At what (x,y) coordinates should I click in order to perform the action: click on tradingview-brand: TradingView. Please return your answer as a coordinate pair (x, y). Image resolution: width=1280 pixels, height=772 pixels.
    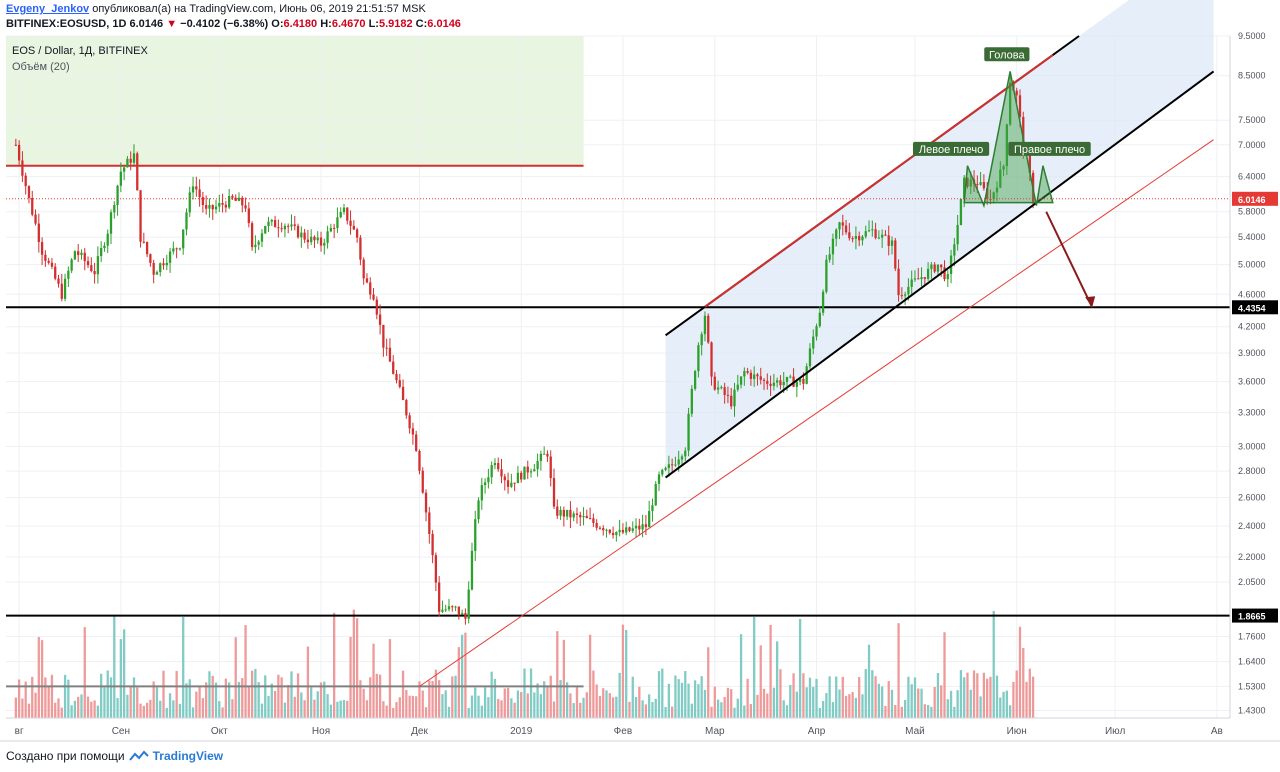
    Looking at the image, I should click on (188, 756).